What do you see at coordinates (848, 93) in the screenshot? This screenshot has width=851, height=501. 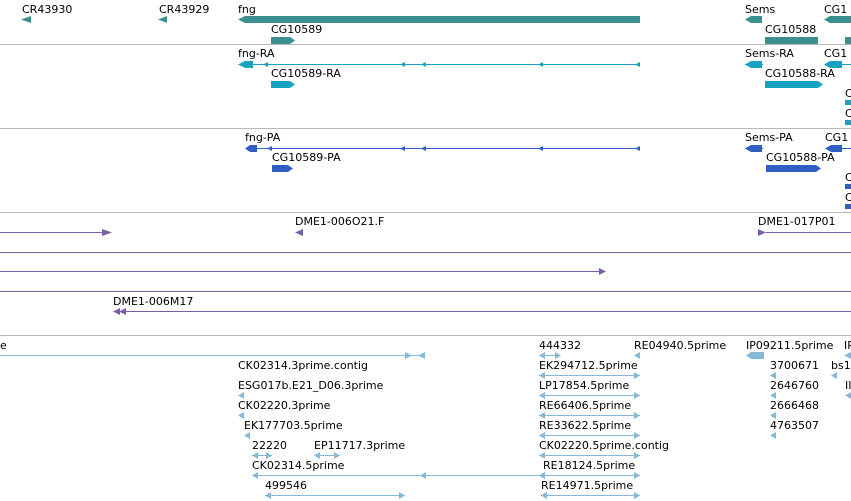 I see `transcript-label-c1: C` at bounding box center [848, 93].